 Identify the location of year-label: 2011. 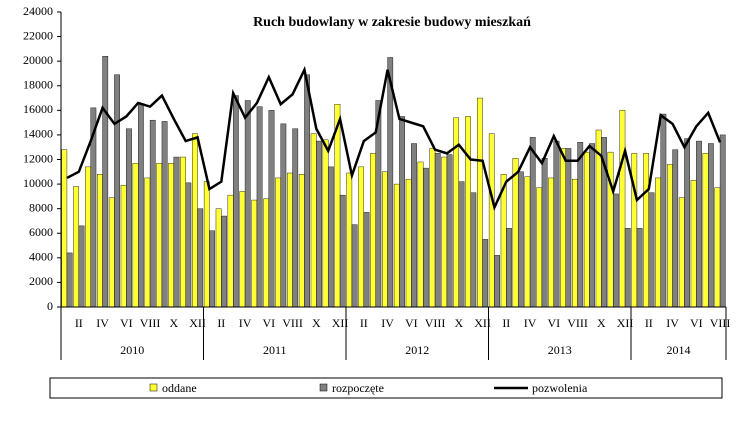
(275, 350).